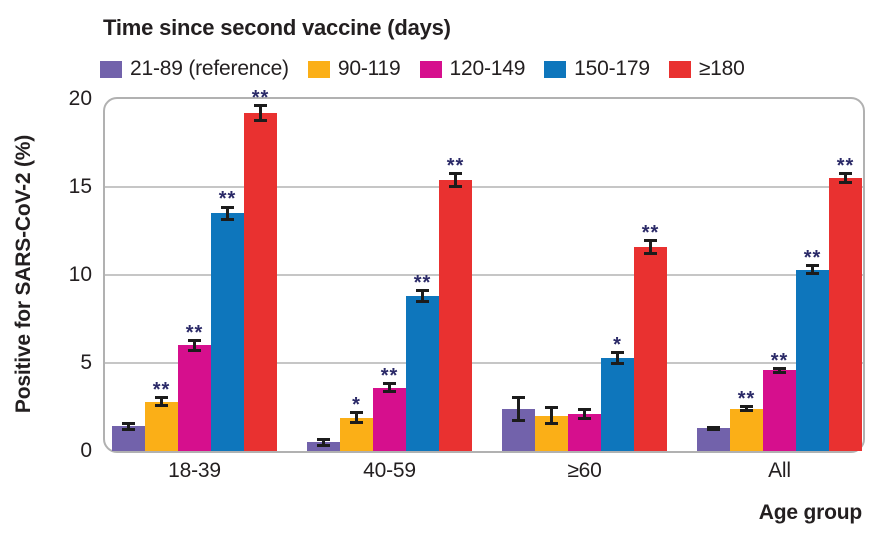  Describe the element at coordinates (810, 512) in the screenshot. I see `x-axis-label: Age group` at that location.